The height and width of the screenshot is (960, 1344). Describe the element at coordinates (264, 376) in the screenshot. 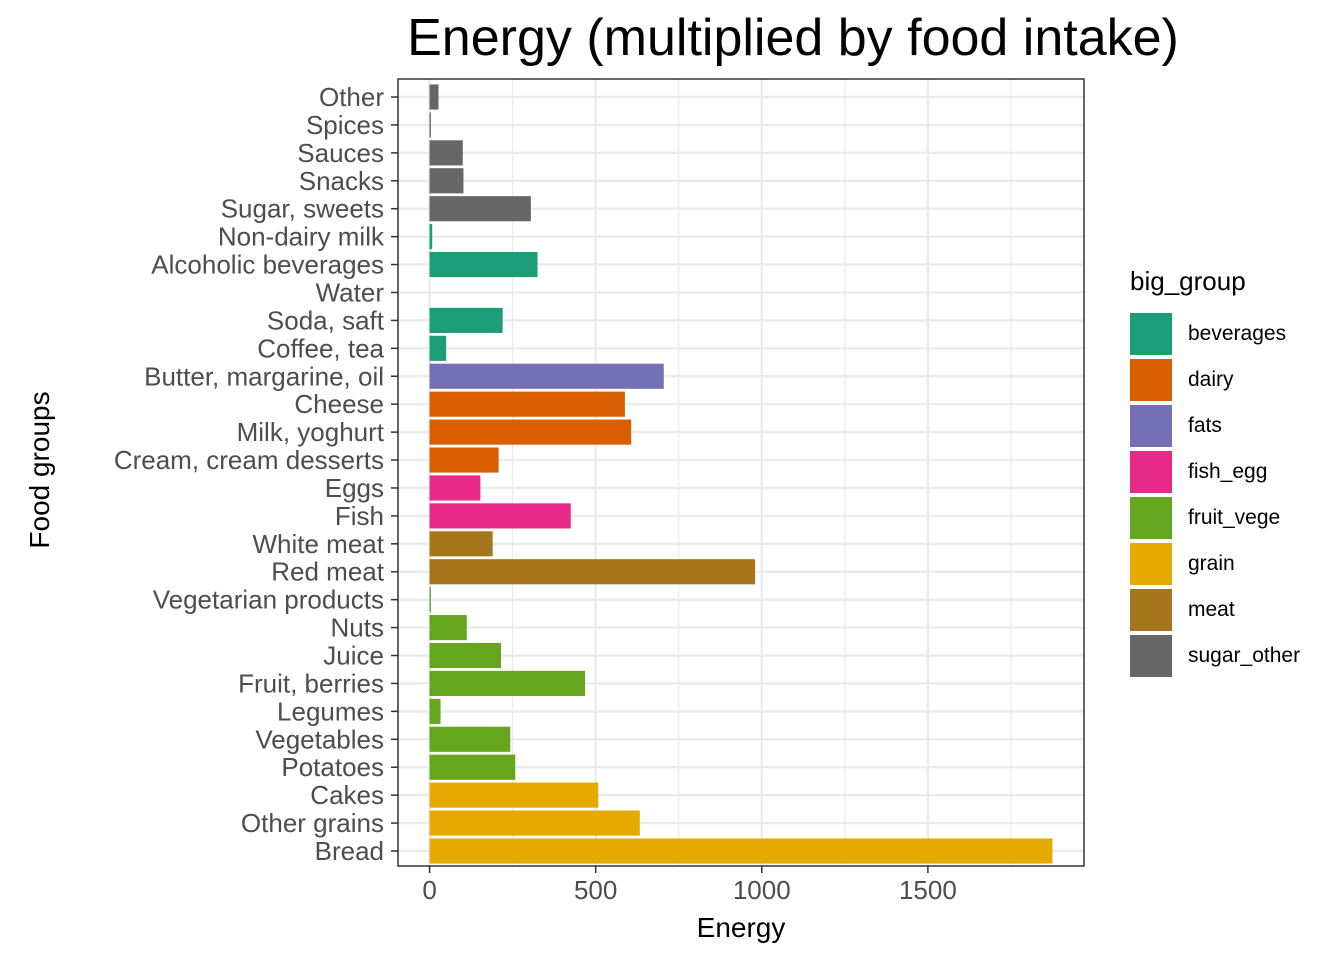

I see `y-tick-label: Butter, margarine, oil` at that location.